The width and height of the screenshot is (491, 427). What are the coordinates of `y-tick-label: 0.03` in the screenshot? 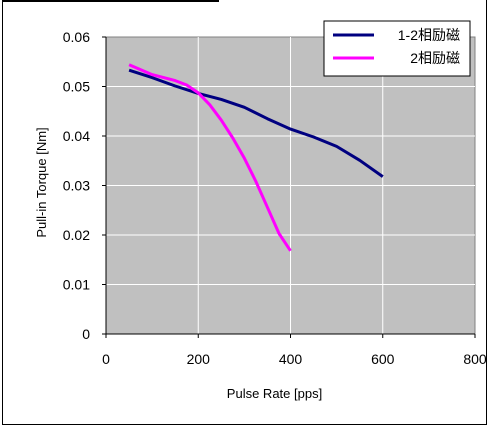 It's located at (76, 186).